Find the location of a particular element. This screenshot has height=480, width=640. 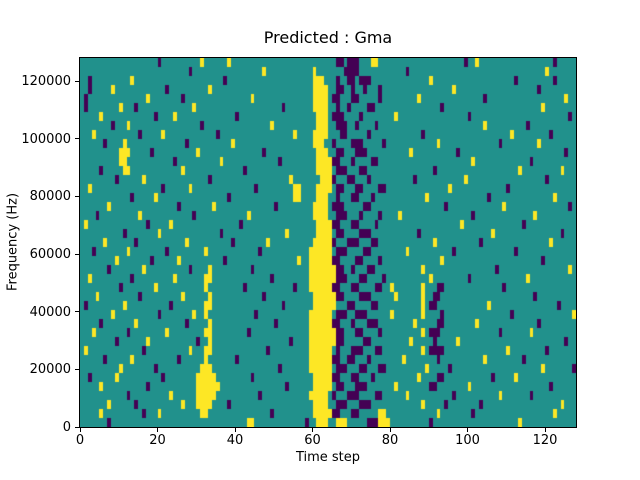

x-tick-label: 100 is located at coordinates (467, 440).